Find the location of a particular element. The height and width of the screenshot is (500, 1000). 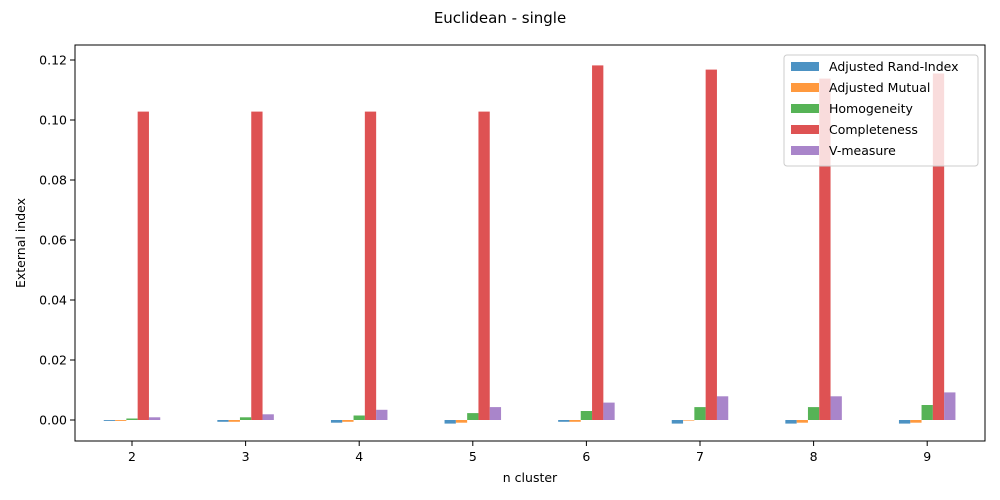

legend-box is located at coordinates (881, 110).